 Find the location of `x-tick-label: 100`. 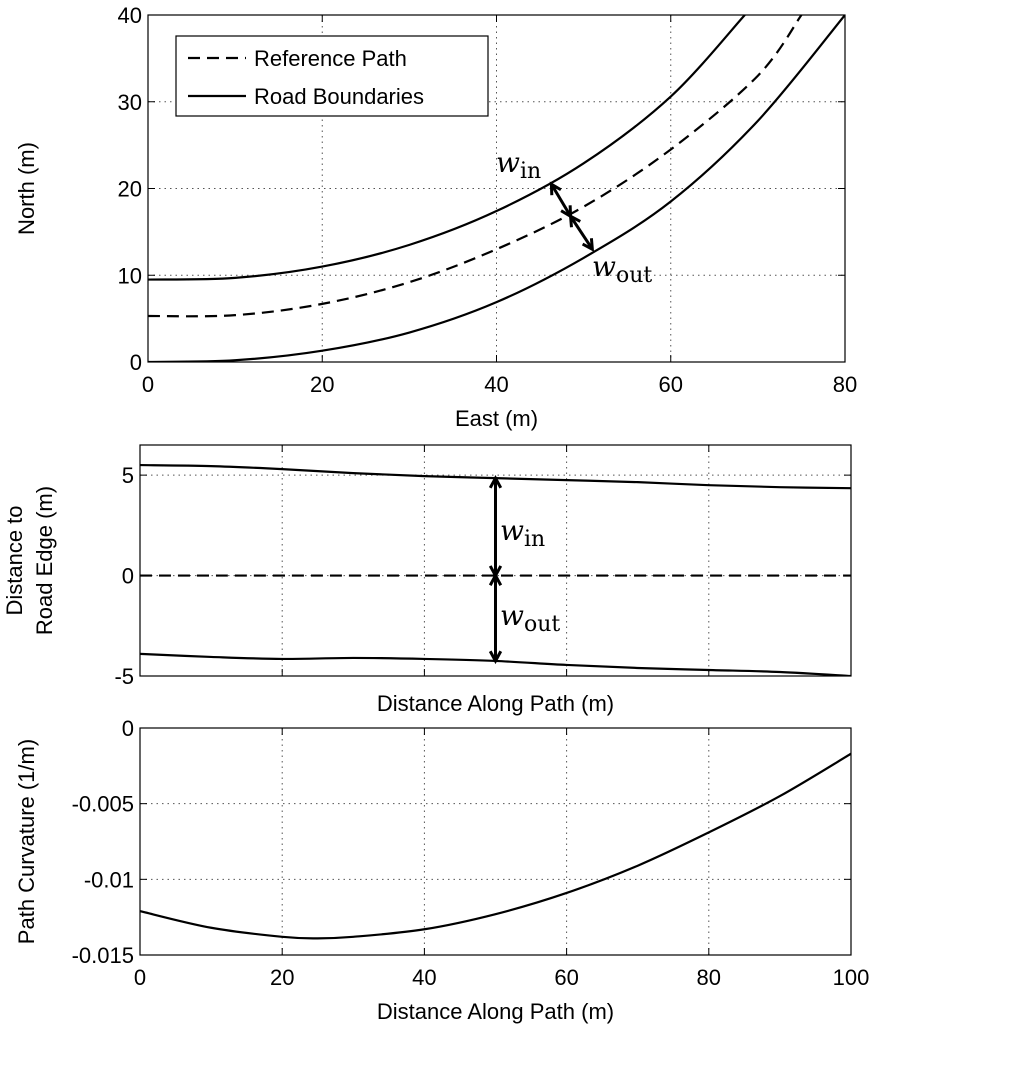

x-tick-label: 100 is located at coordinates (851, 977).